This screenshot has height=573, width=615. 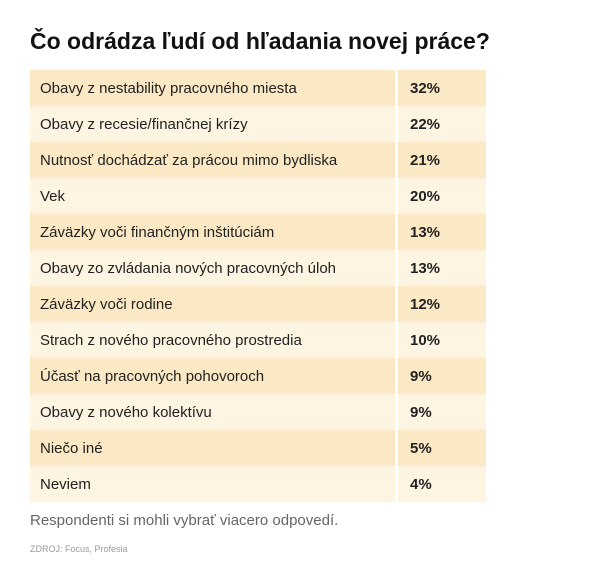 What do you see at coordinates (79, 549) in the screenshot?
I see `source: ZDROJ: Focus, Profesia` at bounding box center [79, 549].